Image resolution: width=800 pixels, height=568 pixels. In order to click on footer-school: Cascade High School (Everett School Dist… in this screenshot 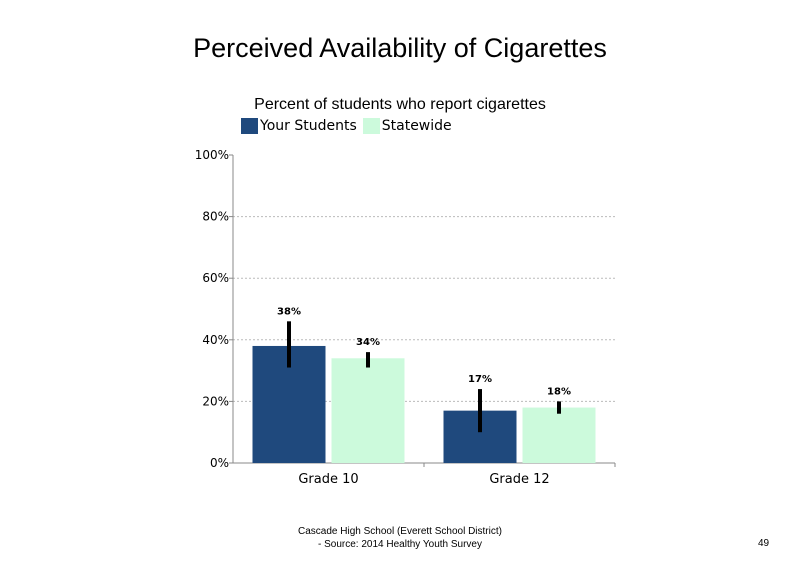, I will do `click(400, 531)`.